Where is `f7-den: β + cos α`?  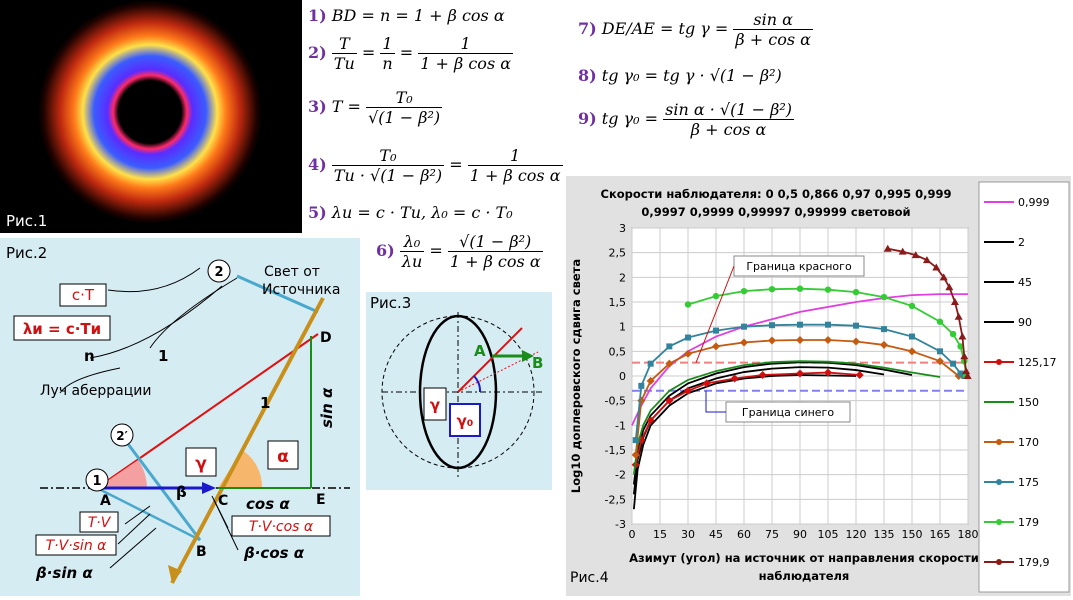
f7-den: β + cos α is located at coordinates (773, 39).